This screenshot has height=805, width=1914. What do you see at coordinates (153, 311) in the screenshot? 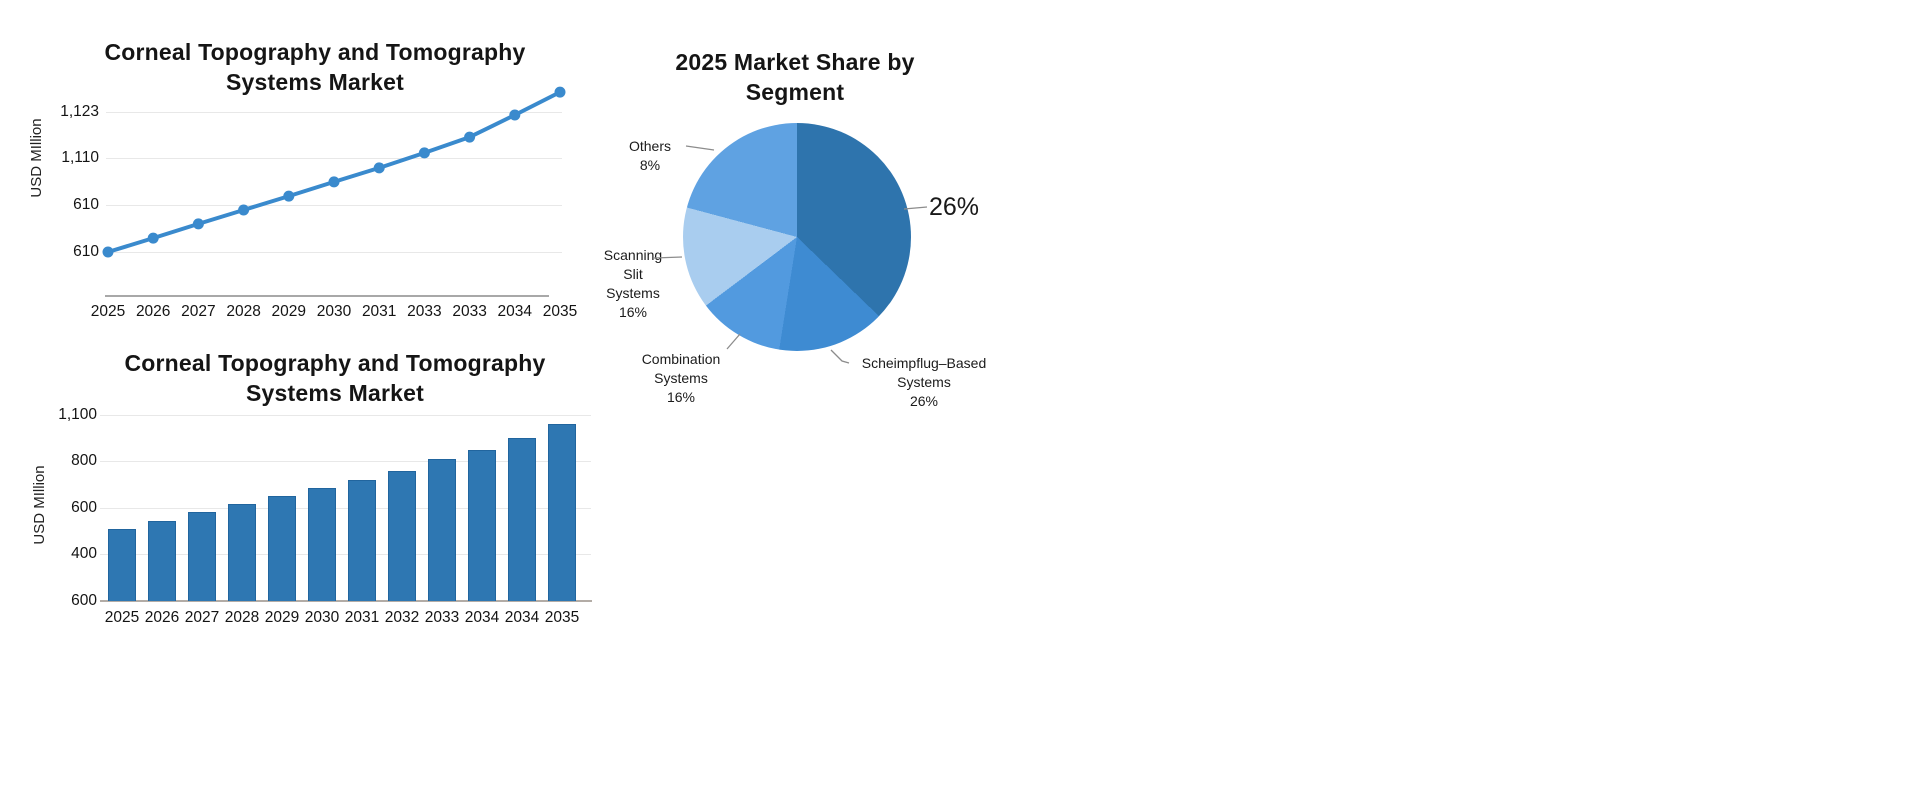
I see `line-chart-x-tick-label: 2026` at bounding box center [153, 311].